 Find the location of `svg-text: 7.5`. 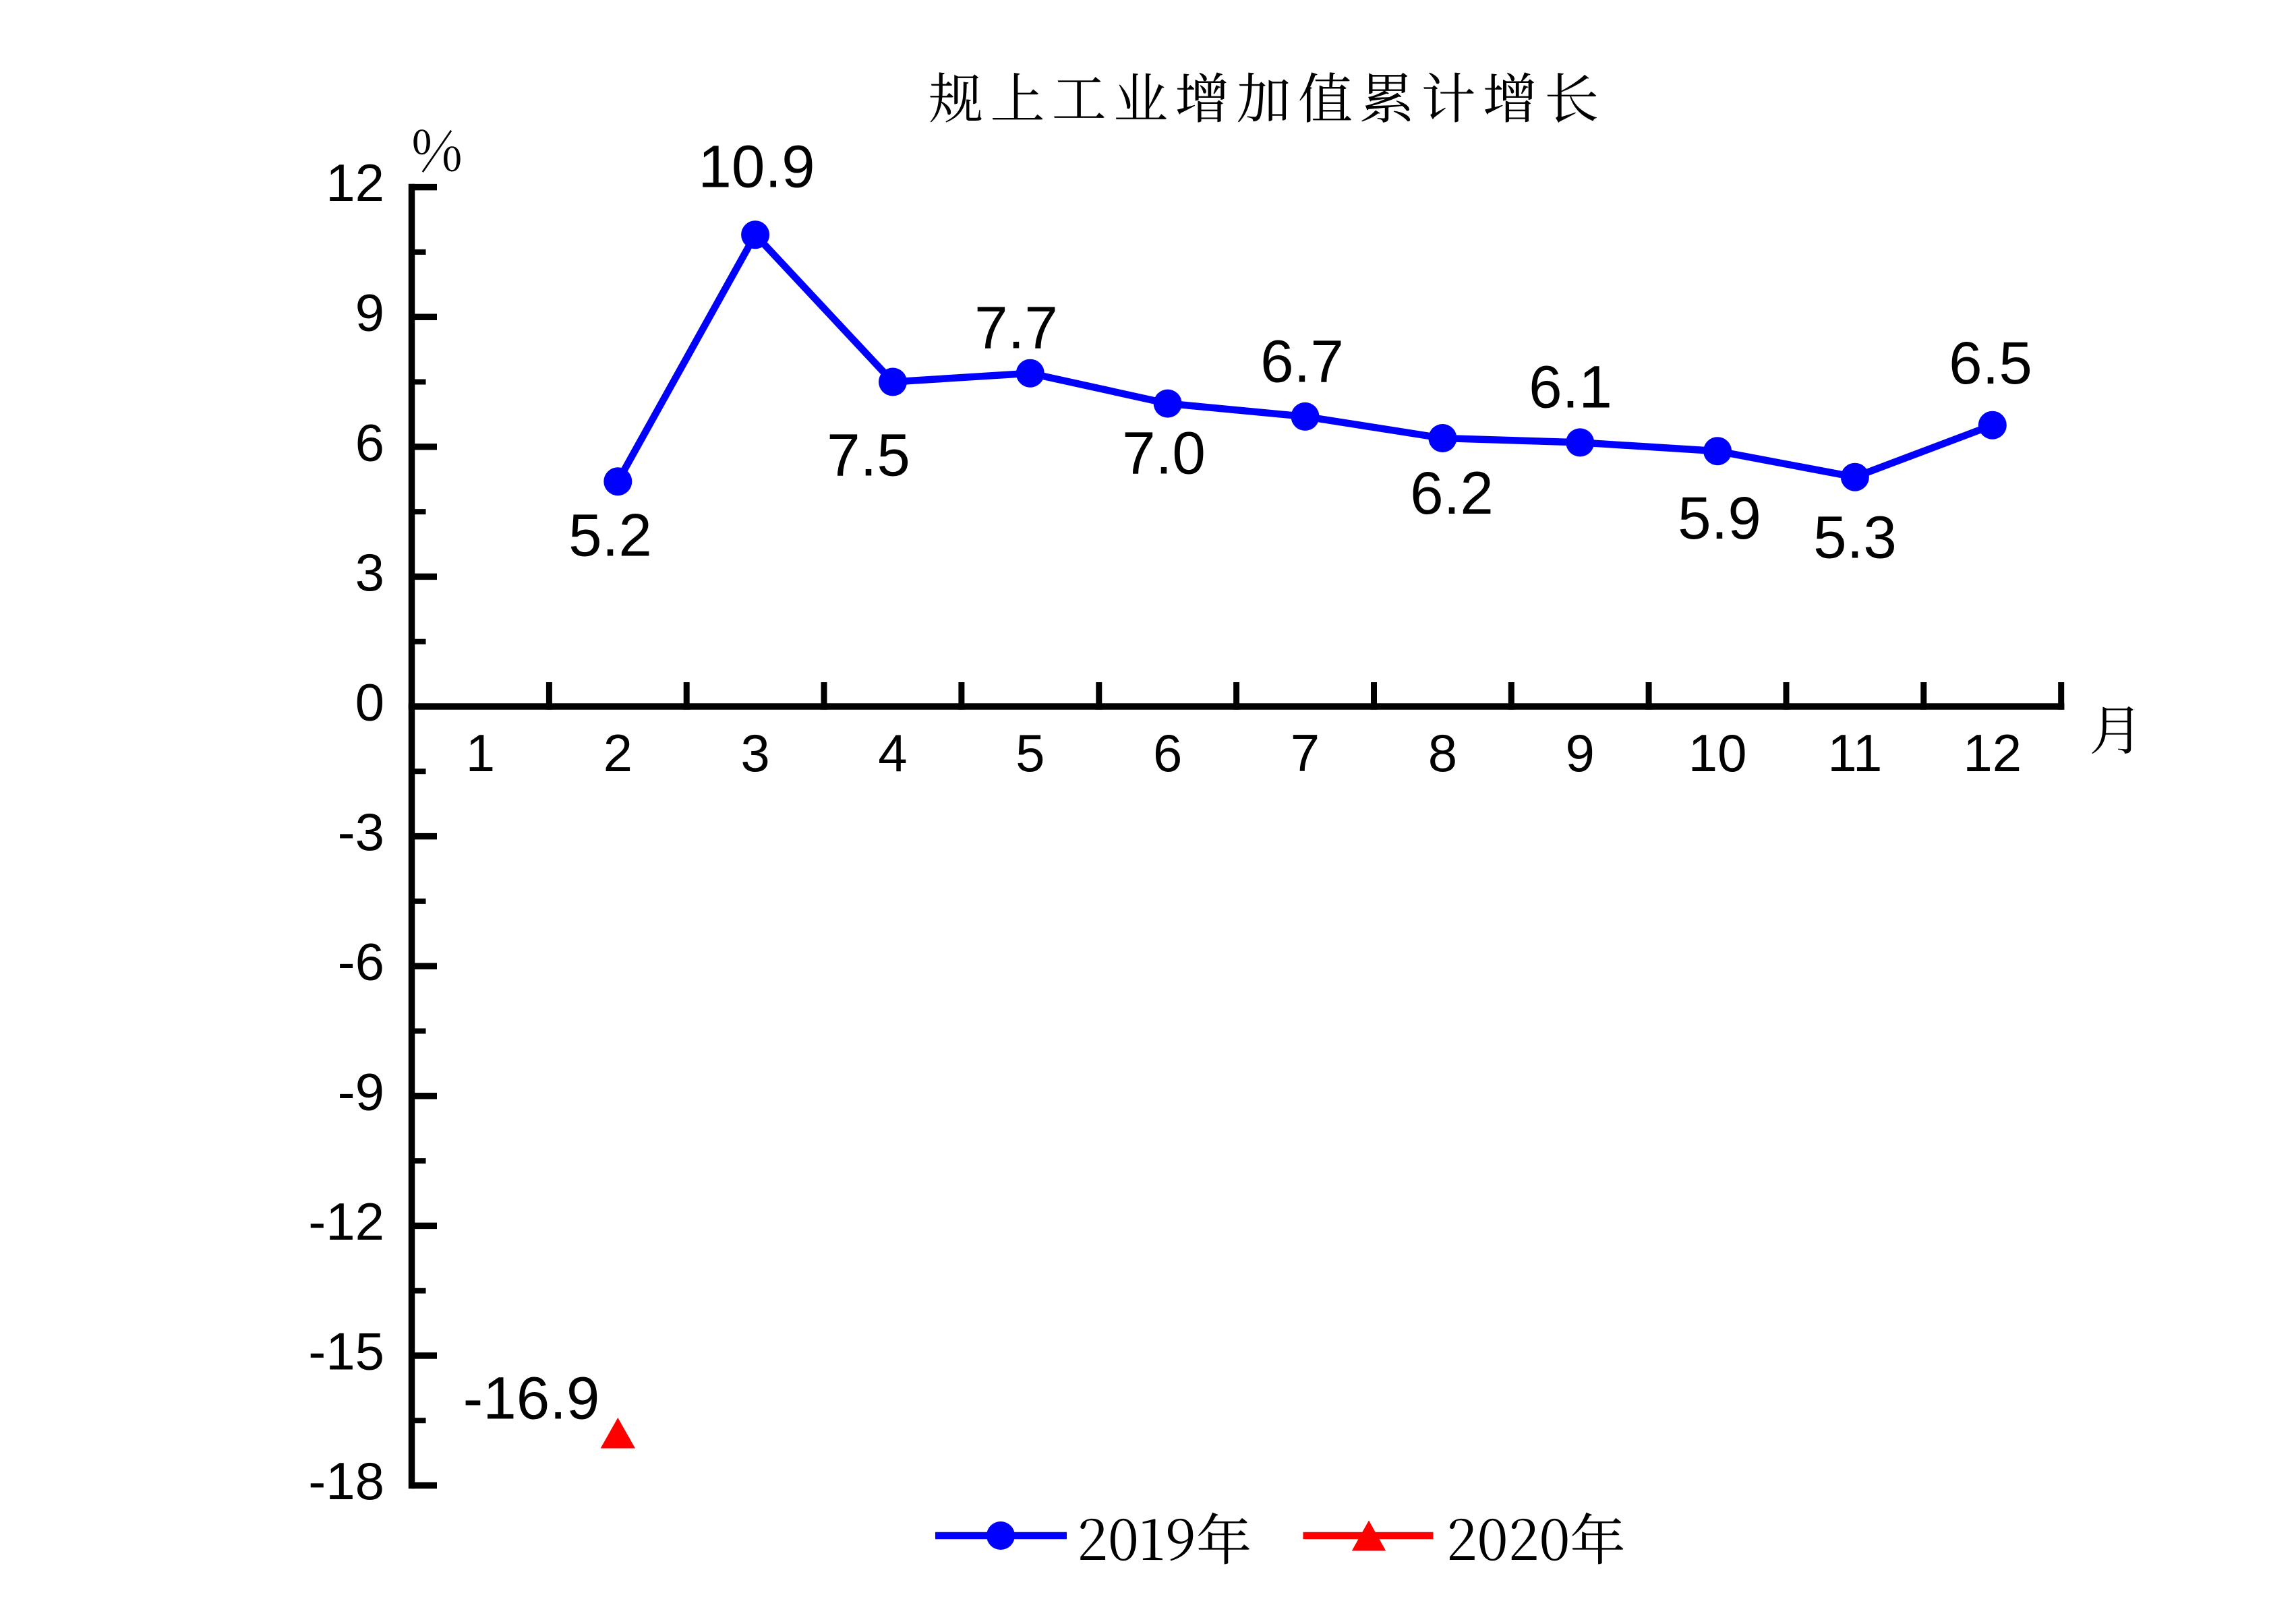

svg-text: 7.5 is located at coordinates (868, 455).